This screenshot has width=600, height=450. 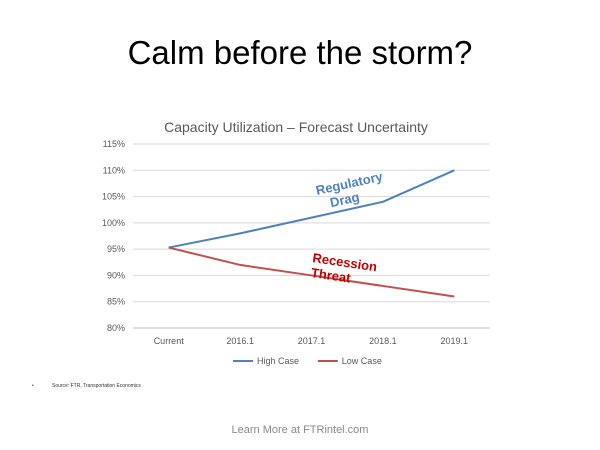 I want to click on series-line-high-case, so click(x=311, y=209).